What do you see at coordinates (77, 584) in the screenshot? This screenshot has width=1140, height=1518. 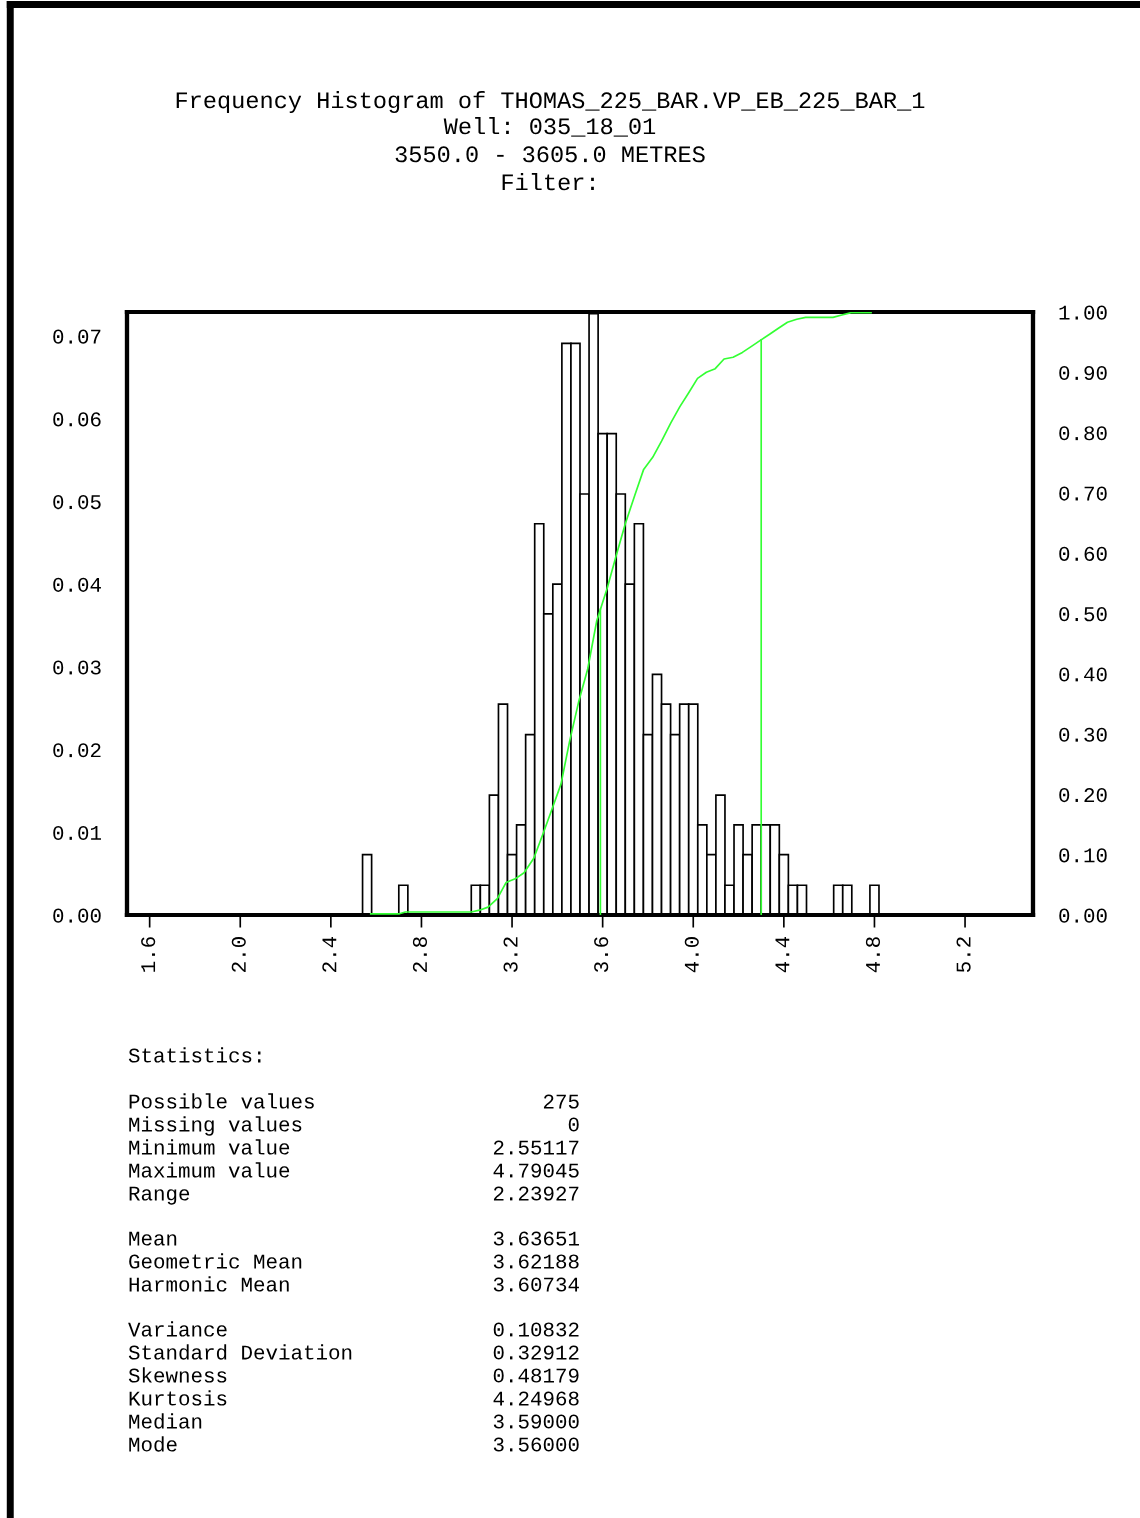 I see `y-tick-label: 0.04` at bounding box center [77, 584].